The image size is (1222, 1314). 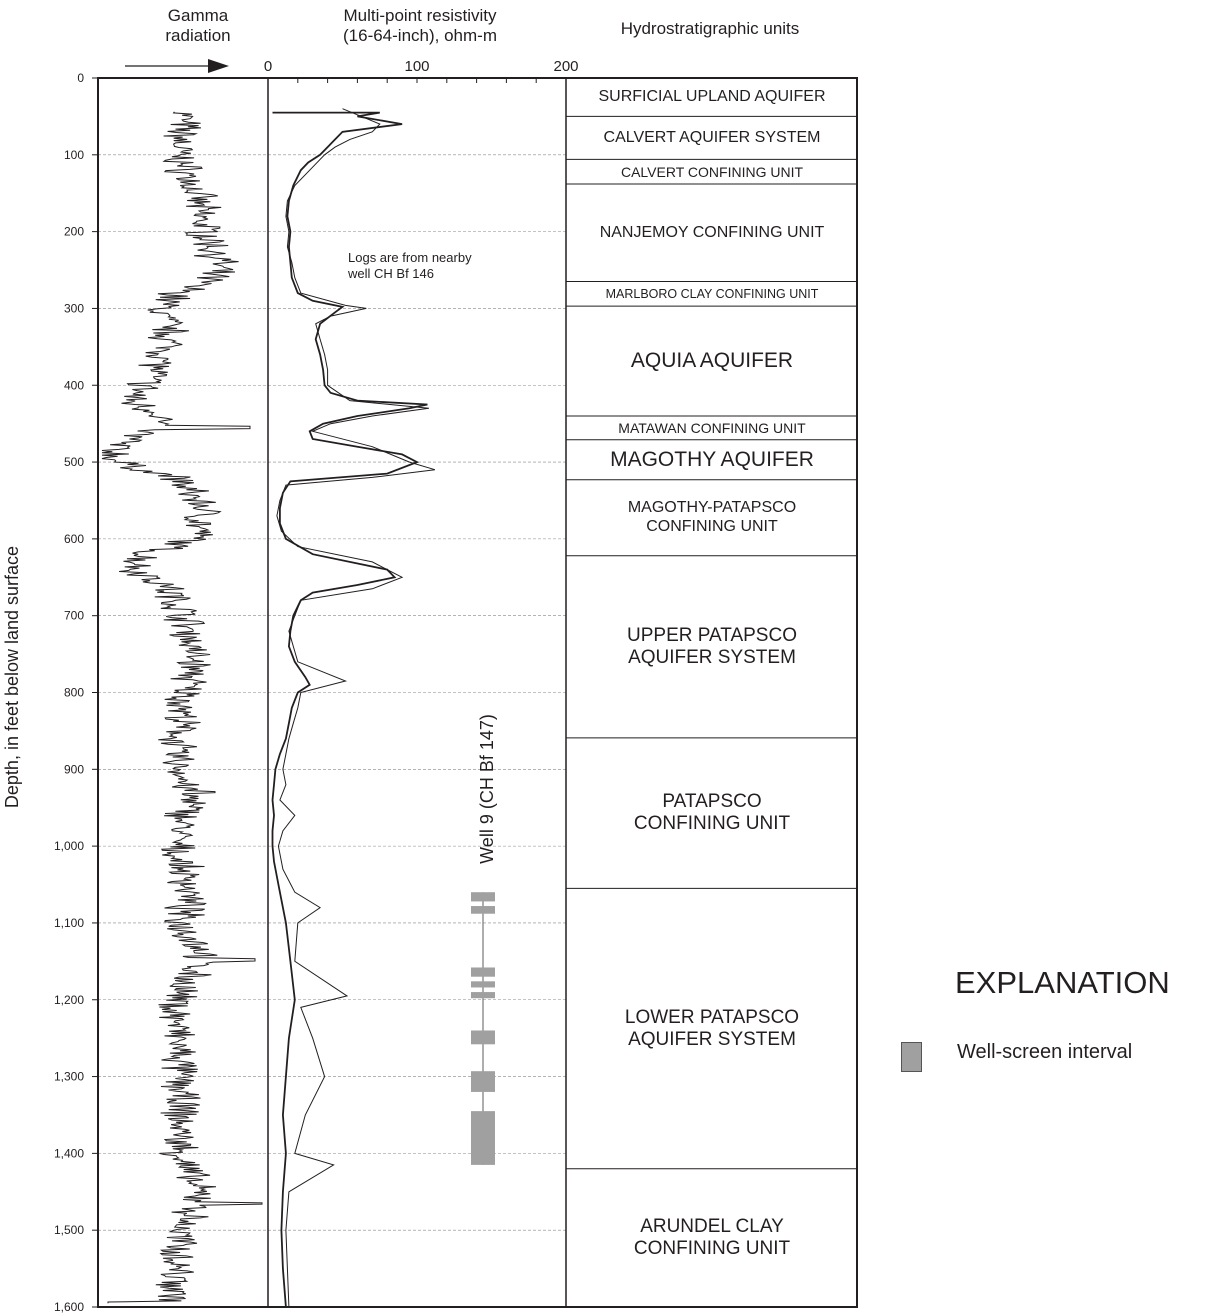 What do you see at coordinates (712, 232) in the screenshot?
I see `unit-label: NANJEMOY CONFINING UNIT` at bounding box center [712, 232].